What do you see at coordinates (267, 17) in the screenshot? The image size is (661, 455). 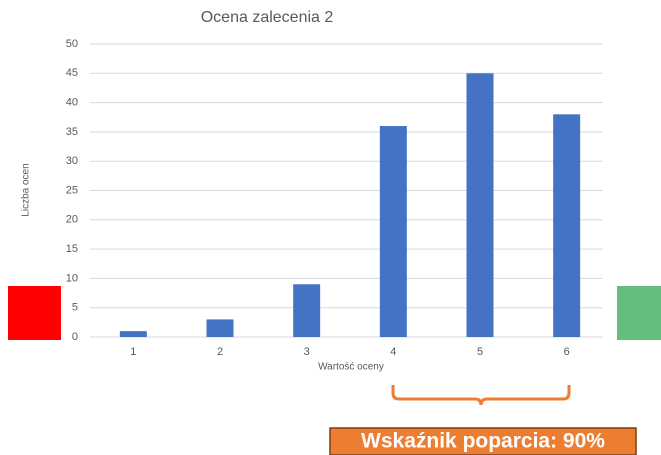 I see `chart-title: Ocena zalecenia 2` at bounding box center [267, 17].